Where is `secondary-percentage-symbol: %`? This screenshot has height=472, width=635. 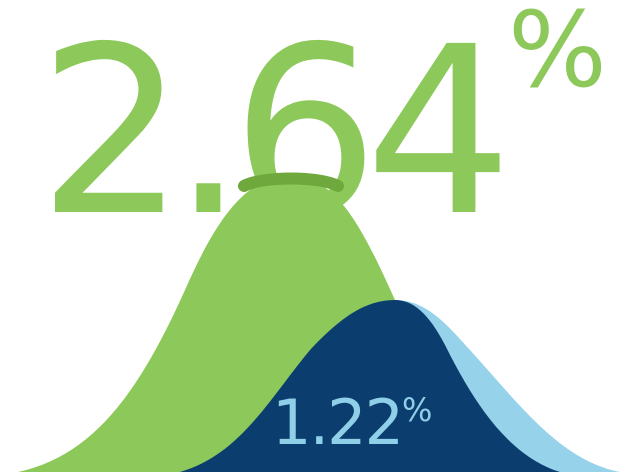
secondary-percentage-symbol: % is located at coordinates (417, 410).